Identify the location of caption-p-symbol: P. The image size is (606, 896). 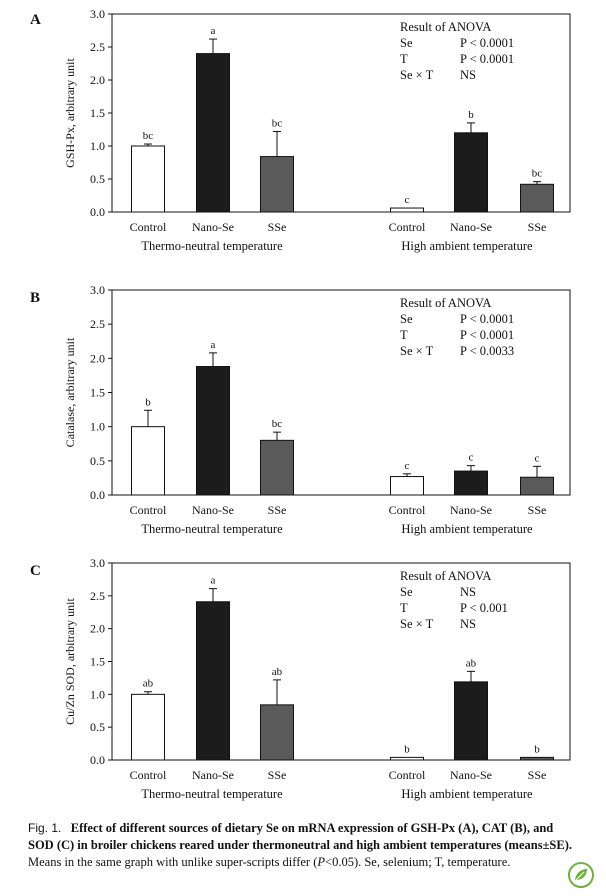
(321, 862).